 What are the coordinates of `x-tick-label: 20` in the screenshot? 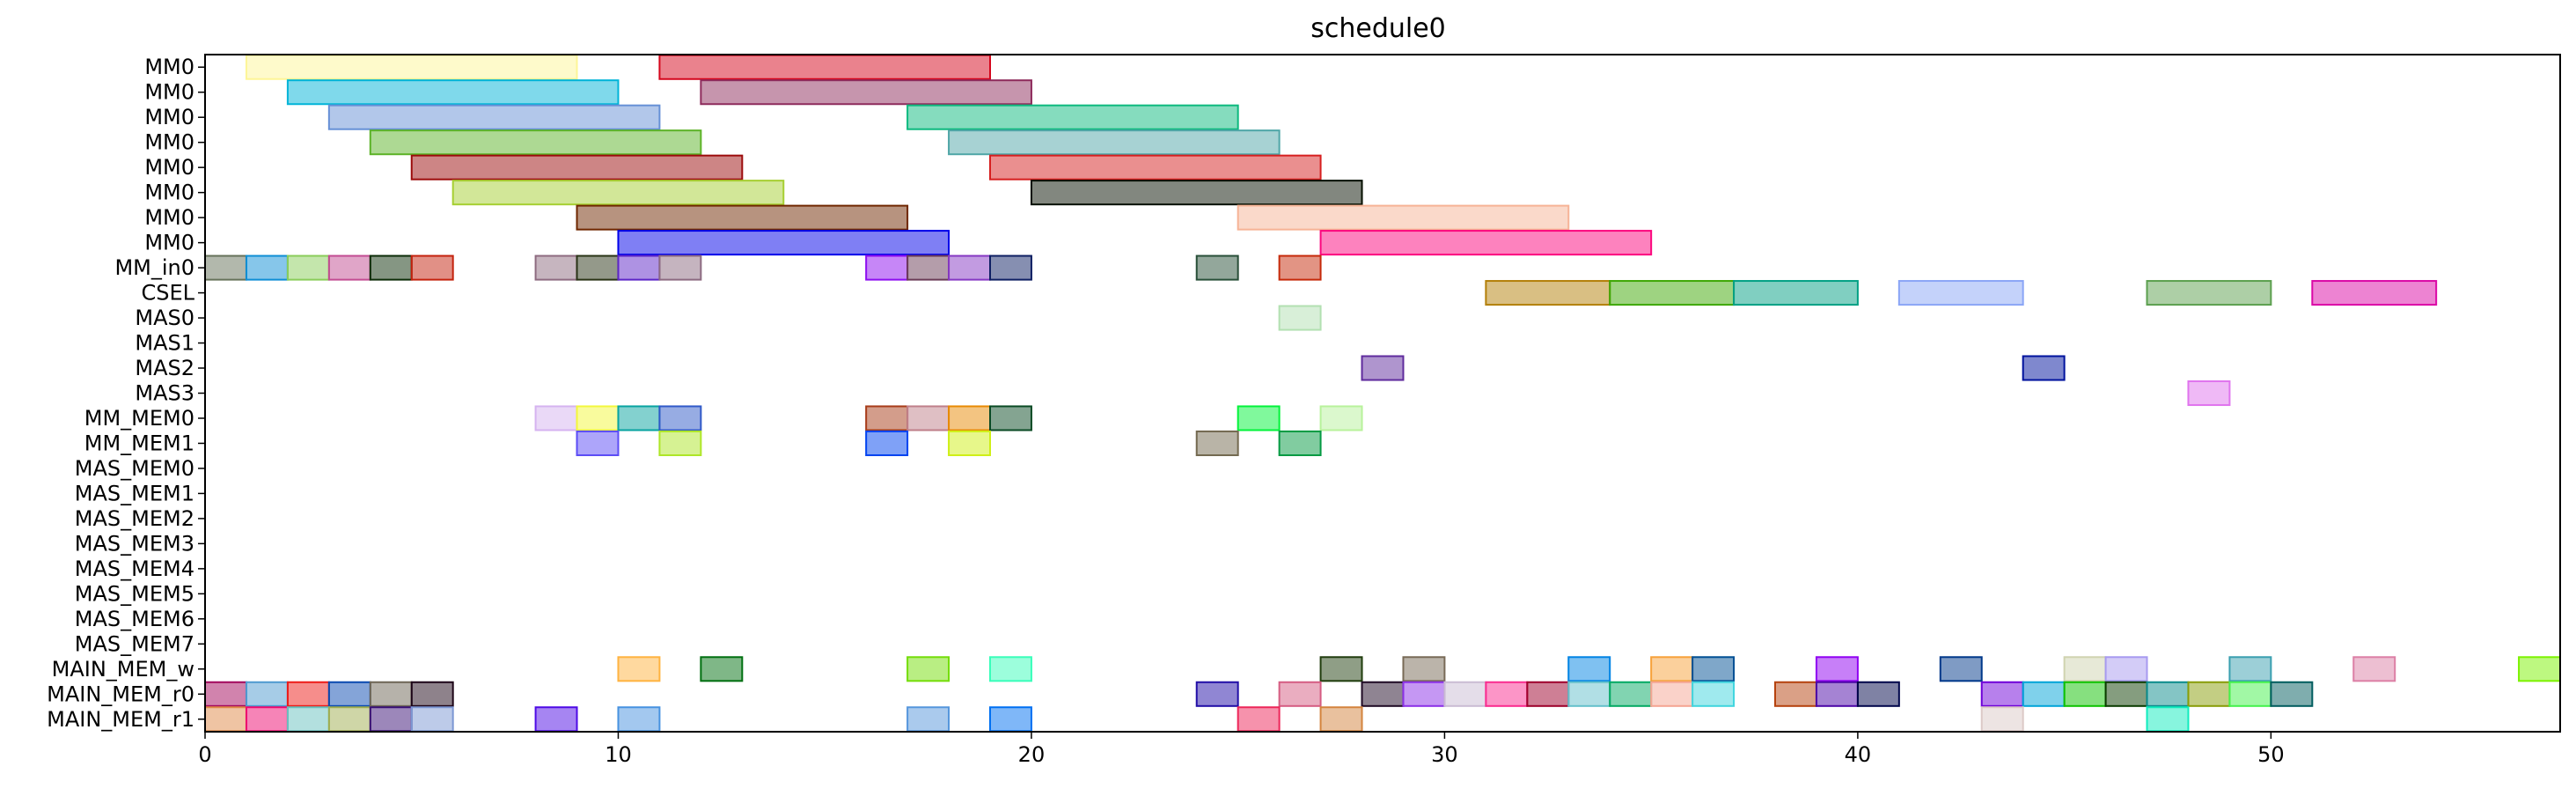 It's located at (1032, 755).